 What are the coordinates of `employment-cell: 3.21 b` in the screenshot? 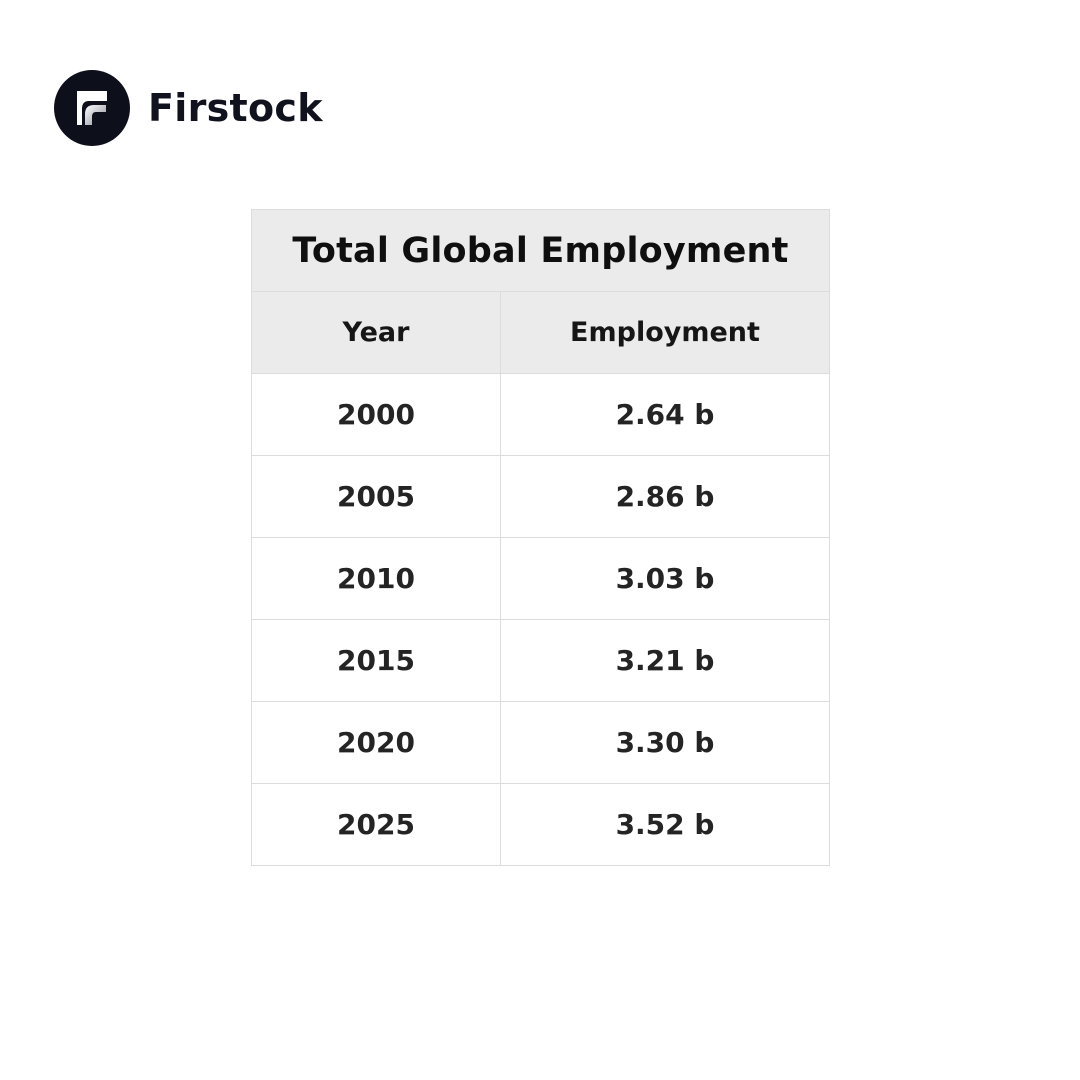 It's located at (665, 660).